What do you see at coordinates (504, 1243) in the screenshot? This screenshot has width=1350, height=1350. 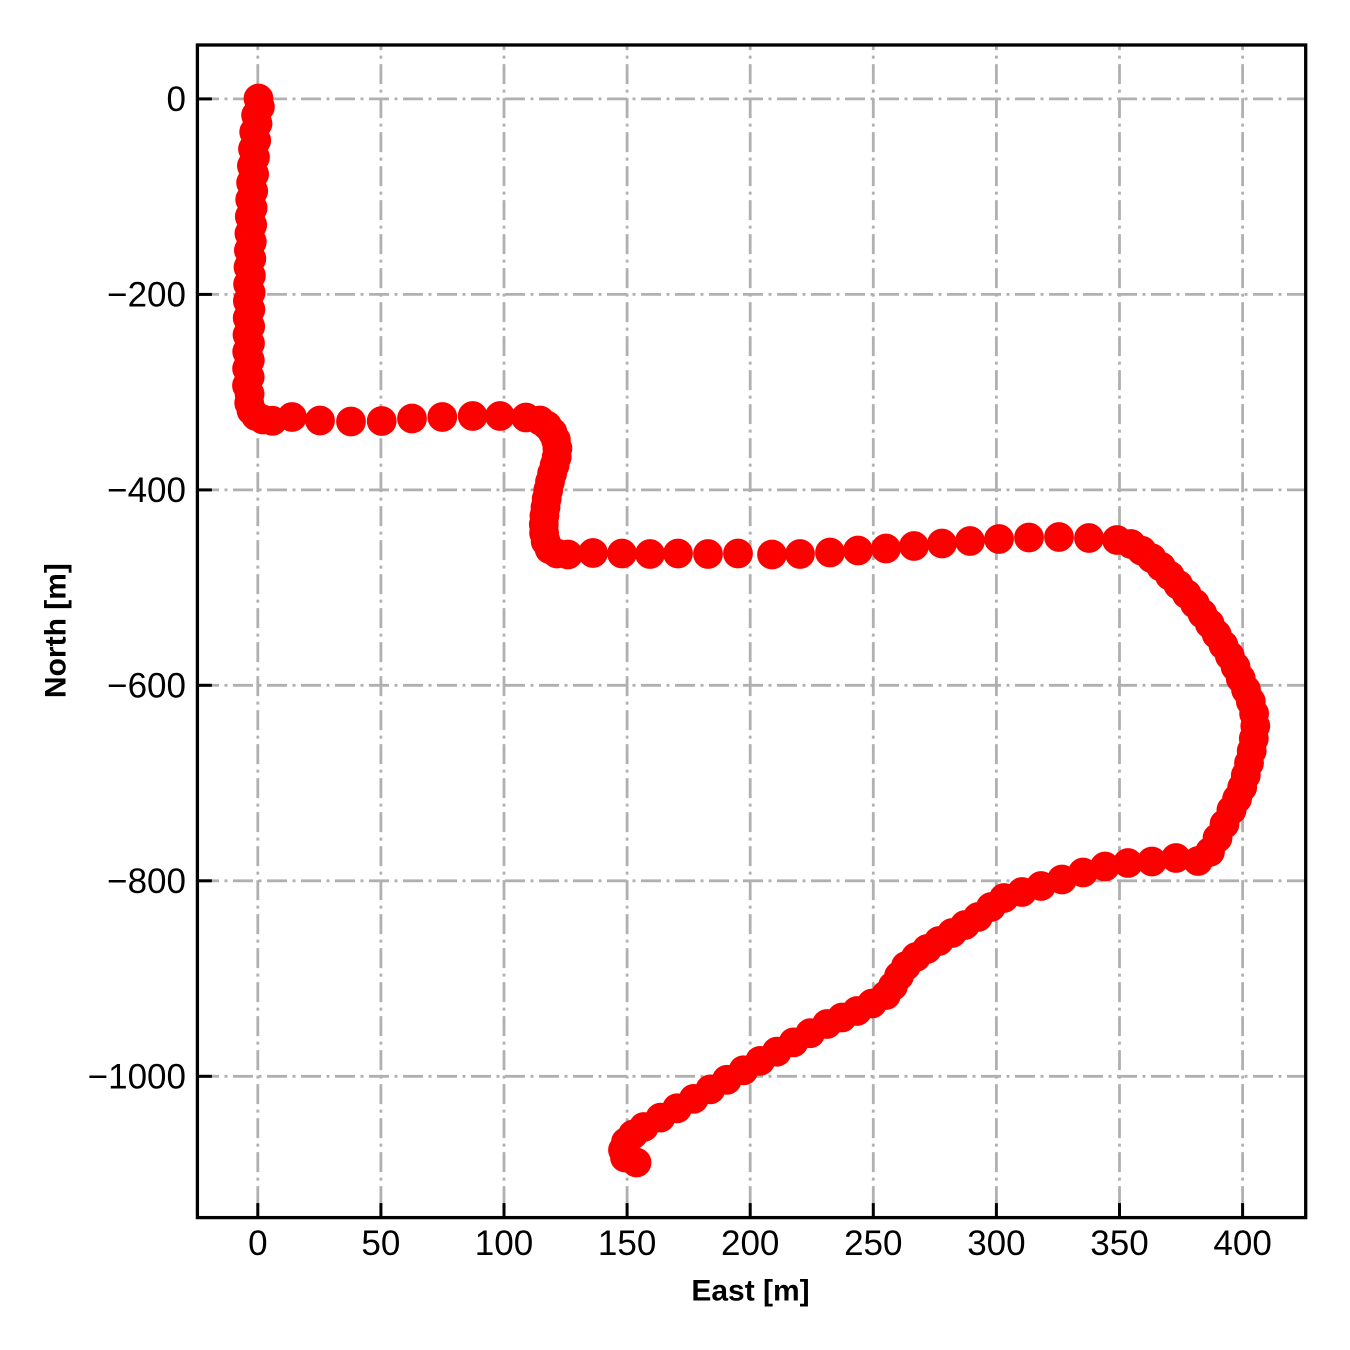 I see `svg-text: 100` at bounding box center [504, 1243].